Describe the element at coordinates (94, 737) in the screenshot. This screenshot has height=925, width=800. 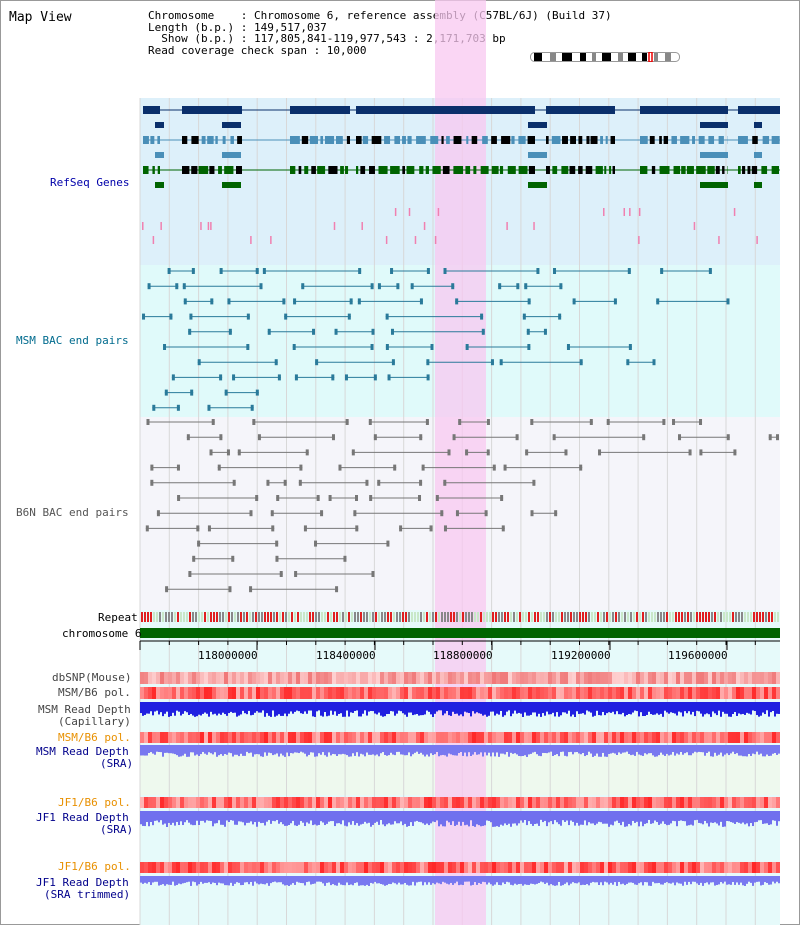
I see `msm-b6-pol2-label: MSM/B6 pol.` at that location.